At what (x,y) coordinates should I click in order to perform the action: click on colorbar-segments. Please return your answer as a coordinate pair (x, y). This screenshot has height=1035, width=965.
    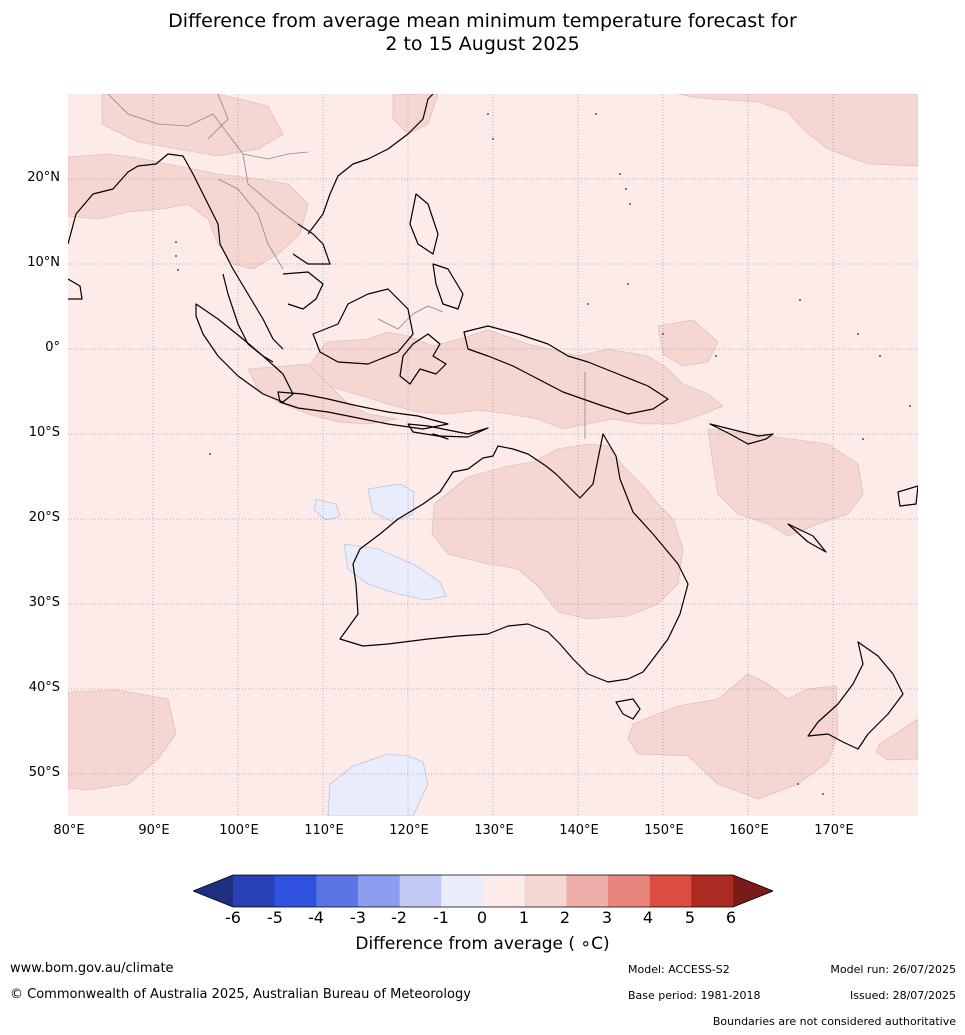
    Looking at the image, I should click on (483, 891).